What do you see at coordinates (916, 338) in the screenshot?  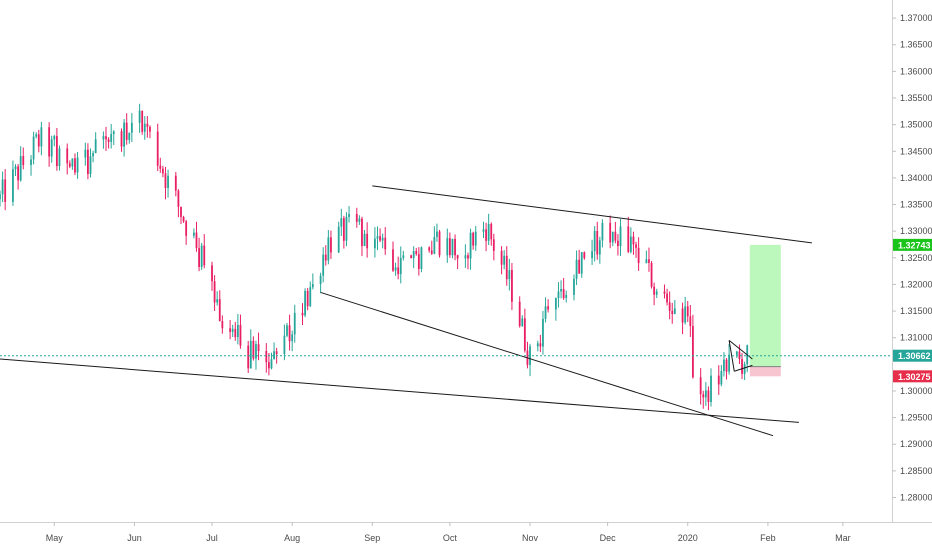 I see `y-tick-label: 1.31000` at bounding box center [916, 338].